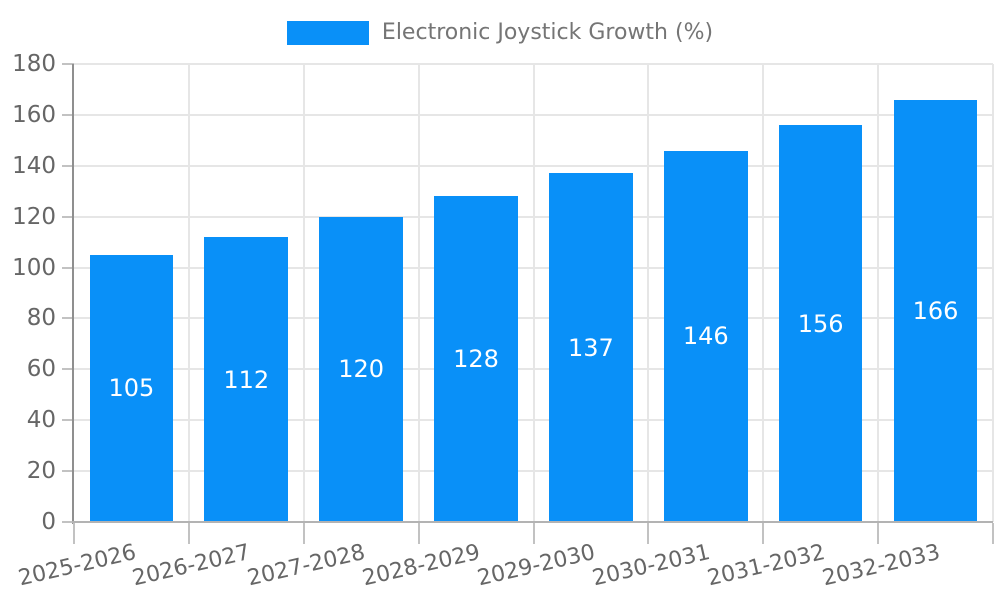 This screenshot has width=1000, height=600. Describe the element at coordinates (421, 566) in the screenshot. I see `x-tick-label-text: 2028-2029` at that location.